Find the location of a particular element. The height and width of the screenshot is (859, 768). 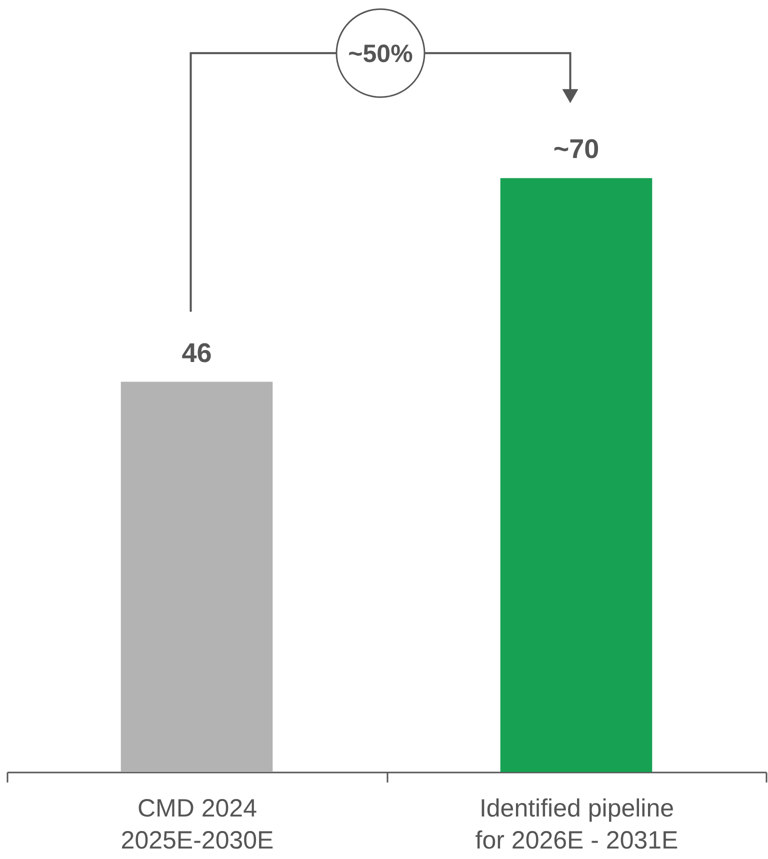

data-label: 46 is located at coordinates (197, 353).